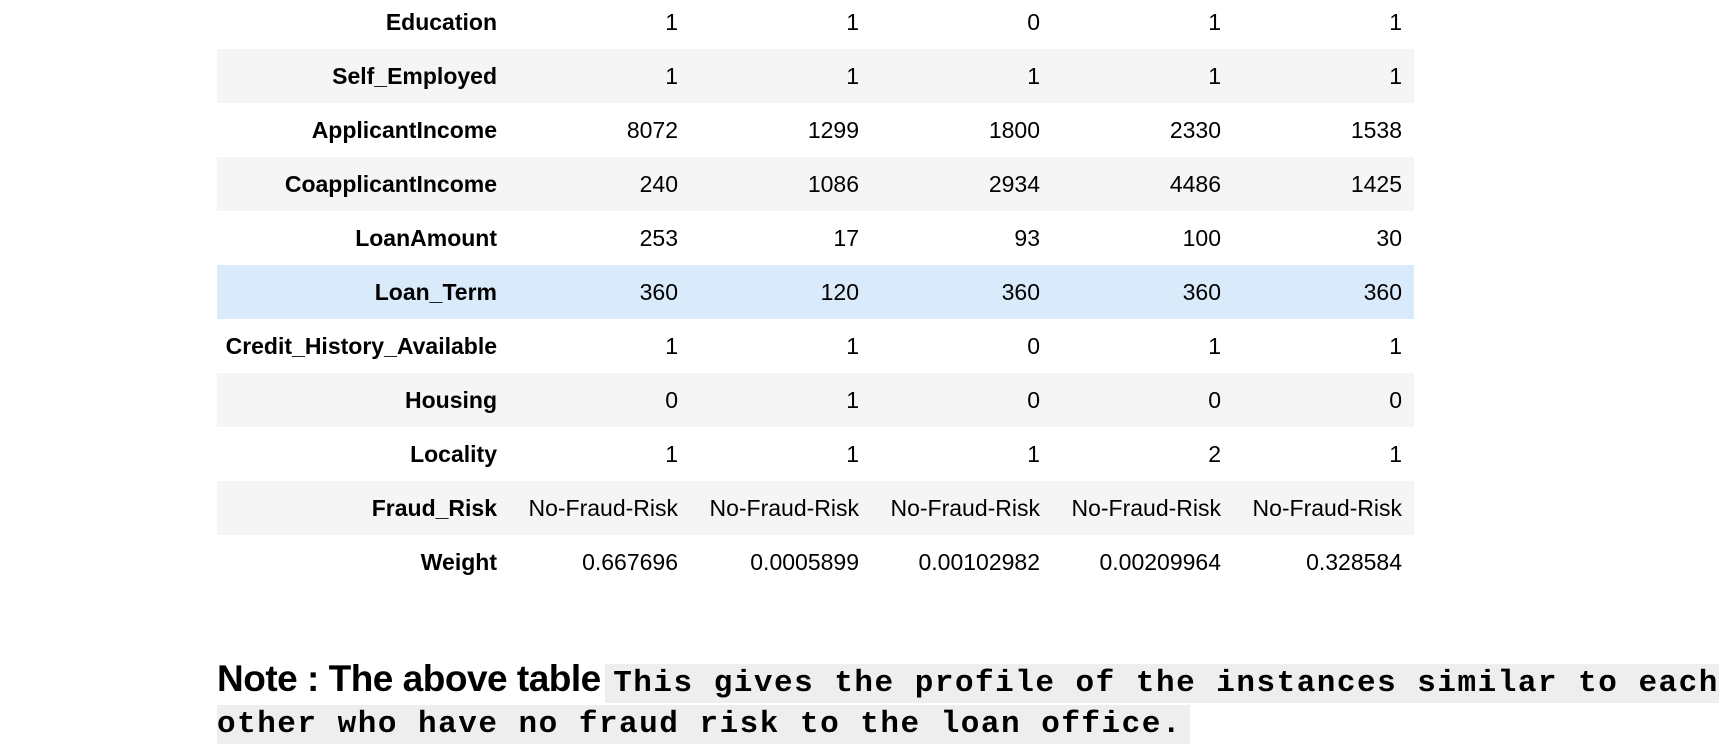 The width and height of the screenshot is (1732, 747). I want to click on table-cell: 17, so click(846, 238).